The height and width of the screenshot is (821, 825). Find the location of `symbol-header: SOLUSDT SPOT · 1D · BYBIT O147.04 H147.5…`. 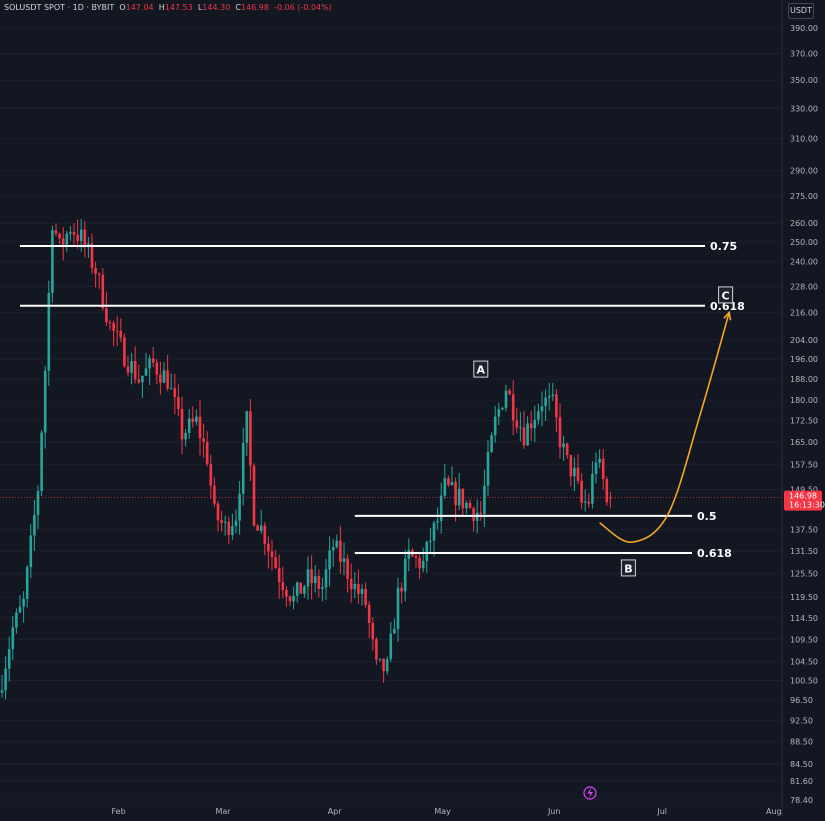

symbol-header: SOLUSDT SPOT · 1D · BYBIT O147.04 H147.5… is located at coordinates (168, 7).